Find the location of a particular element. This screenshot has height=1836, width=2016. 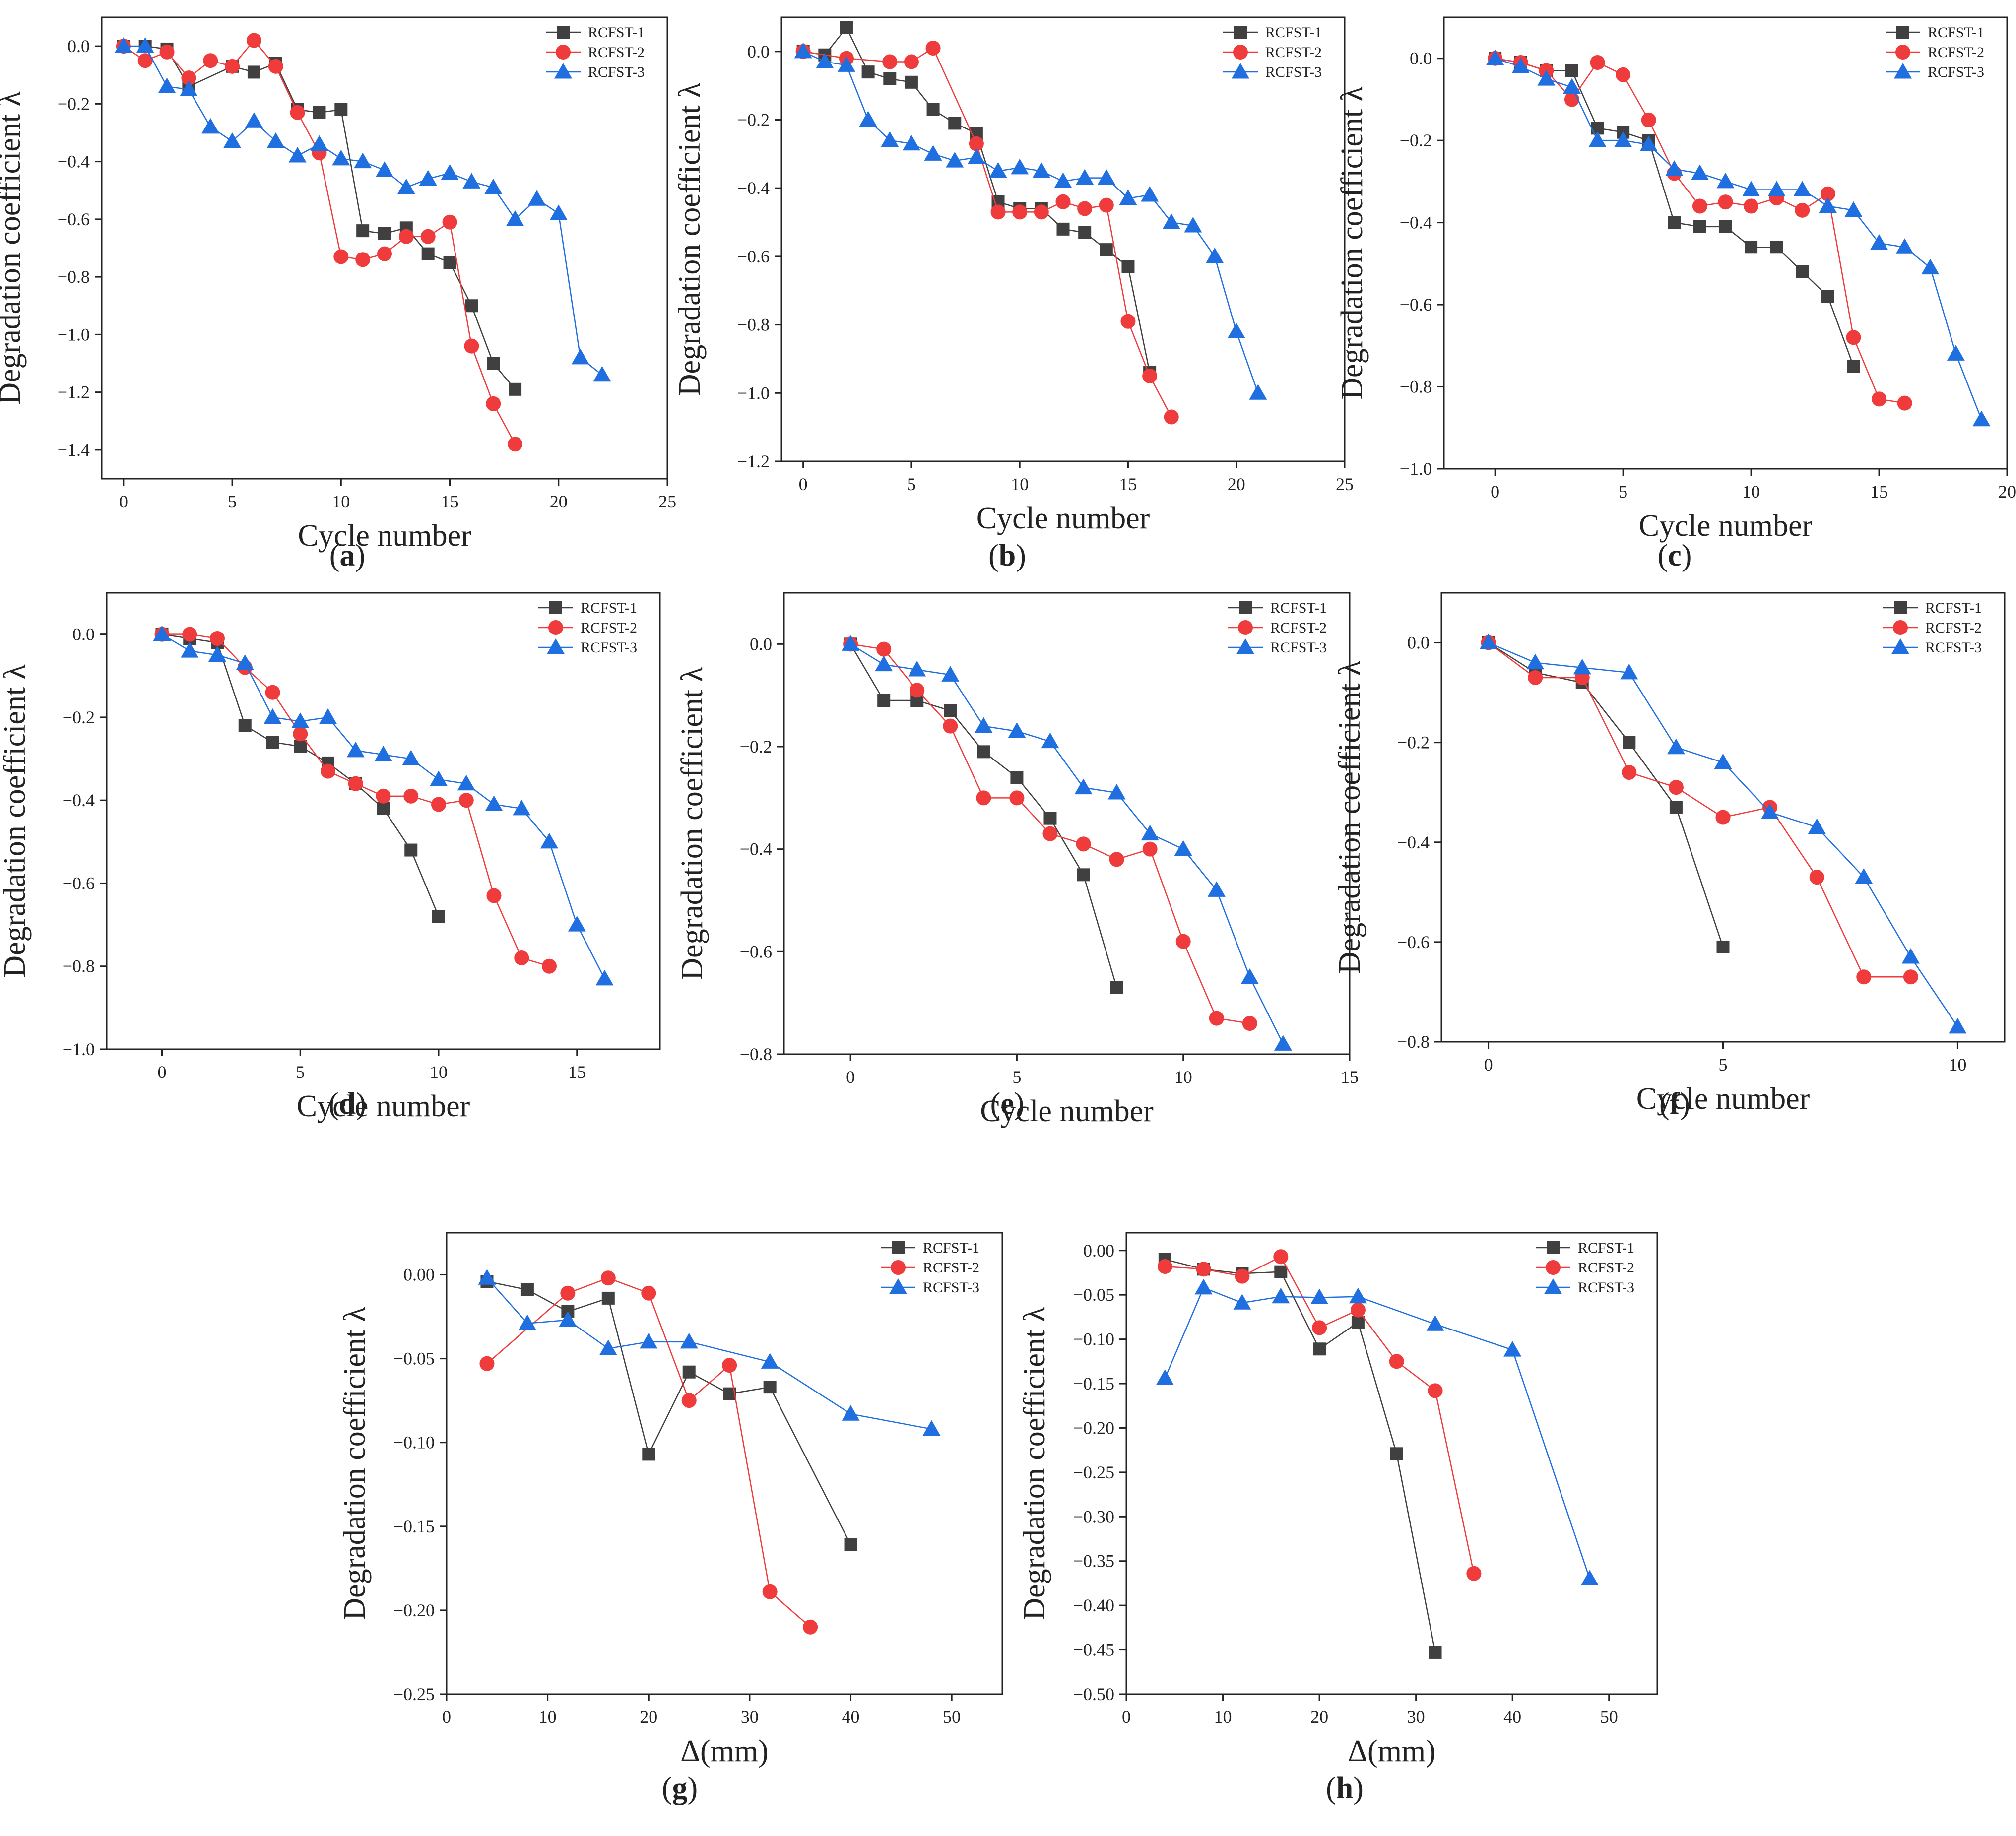

y-axis-label: Degradation coefficient λ is located at coordinates (355, 1463).